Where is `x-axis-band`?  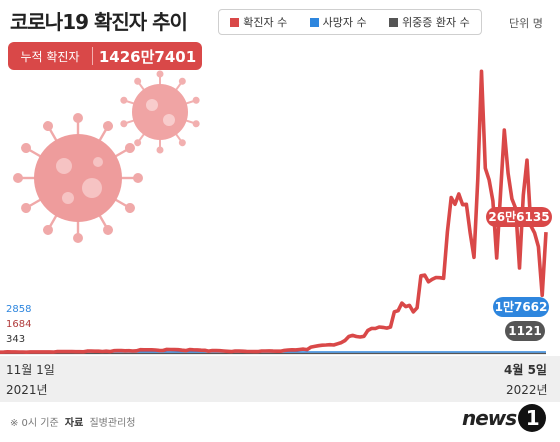
x-axis-band is located at coordinates (280, 379).